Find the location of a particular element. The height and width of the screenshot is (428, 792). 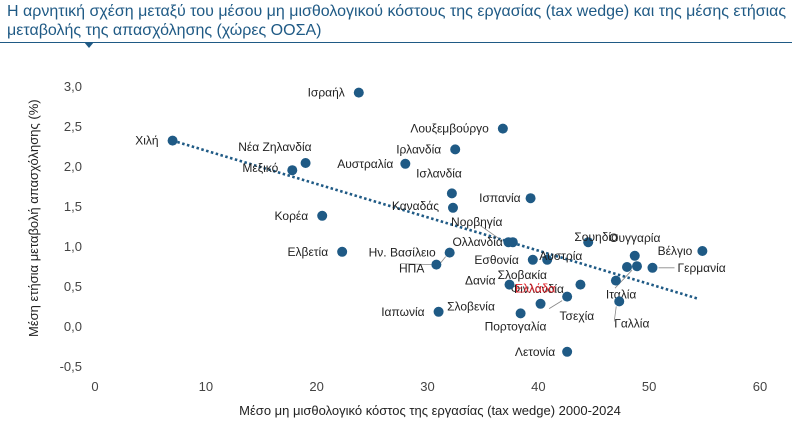

data-point-label: Μεξικό is located at coordinates (260, 168).